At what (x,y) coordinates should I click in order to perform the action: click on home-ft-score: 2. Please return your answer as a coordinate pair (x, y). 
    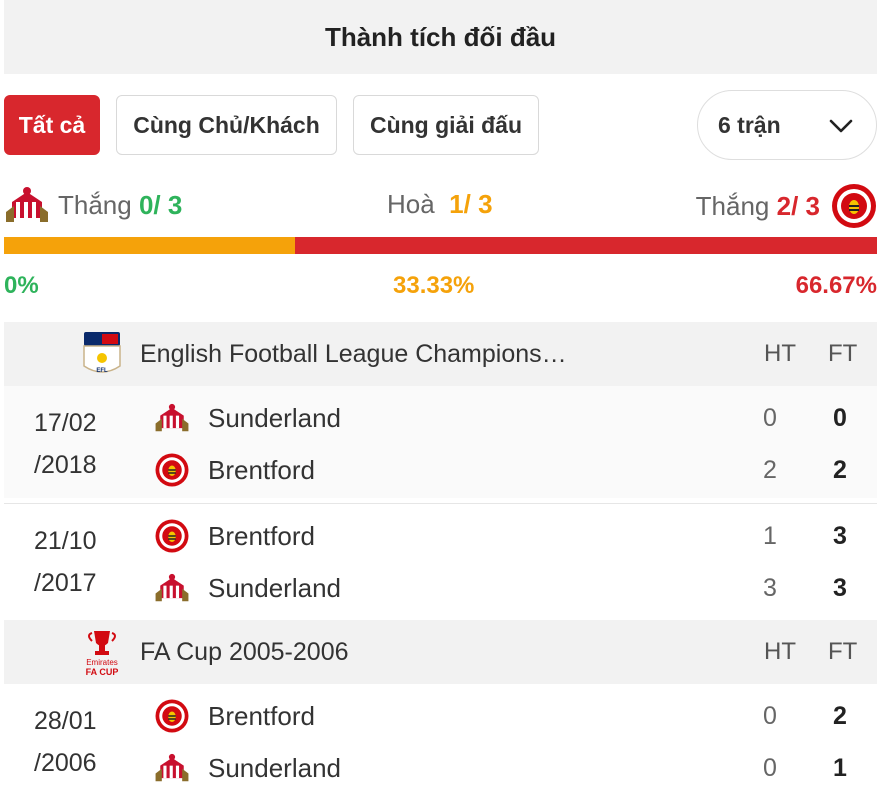
    Looking at the image, I should click on (840, 716).